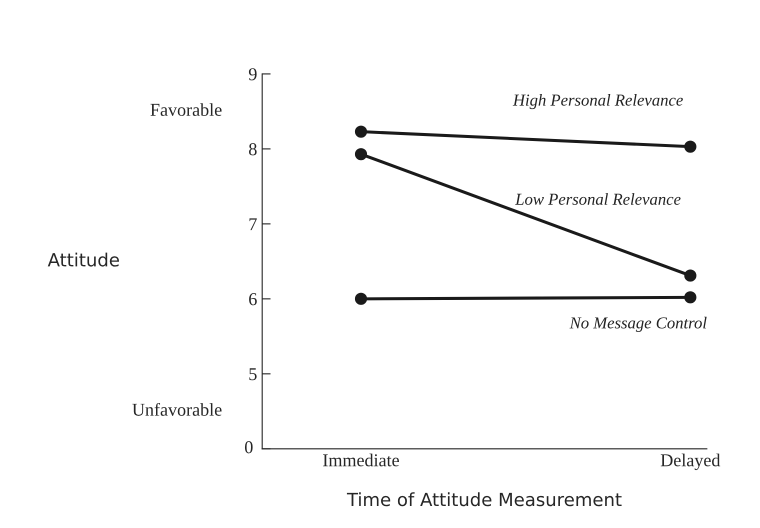  What do you see at coordinates (597, 102) in the screenshot?
I see `series-label: High Personal Relevance` at bounding box center [597, 102].